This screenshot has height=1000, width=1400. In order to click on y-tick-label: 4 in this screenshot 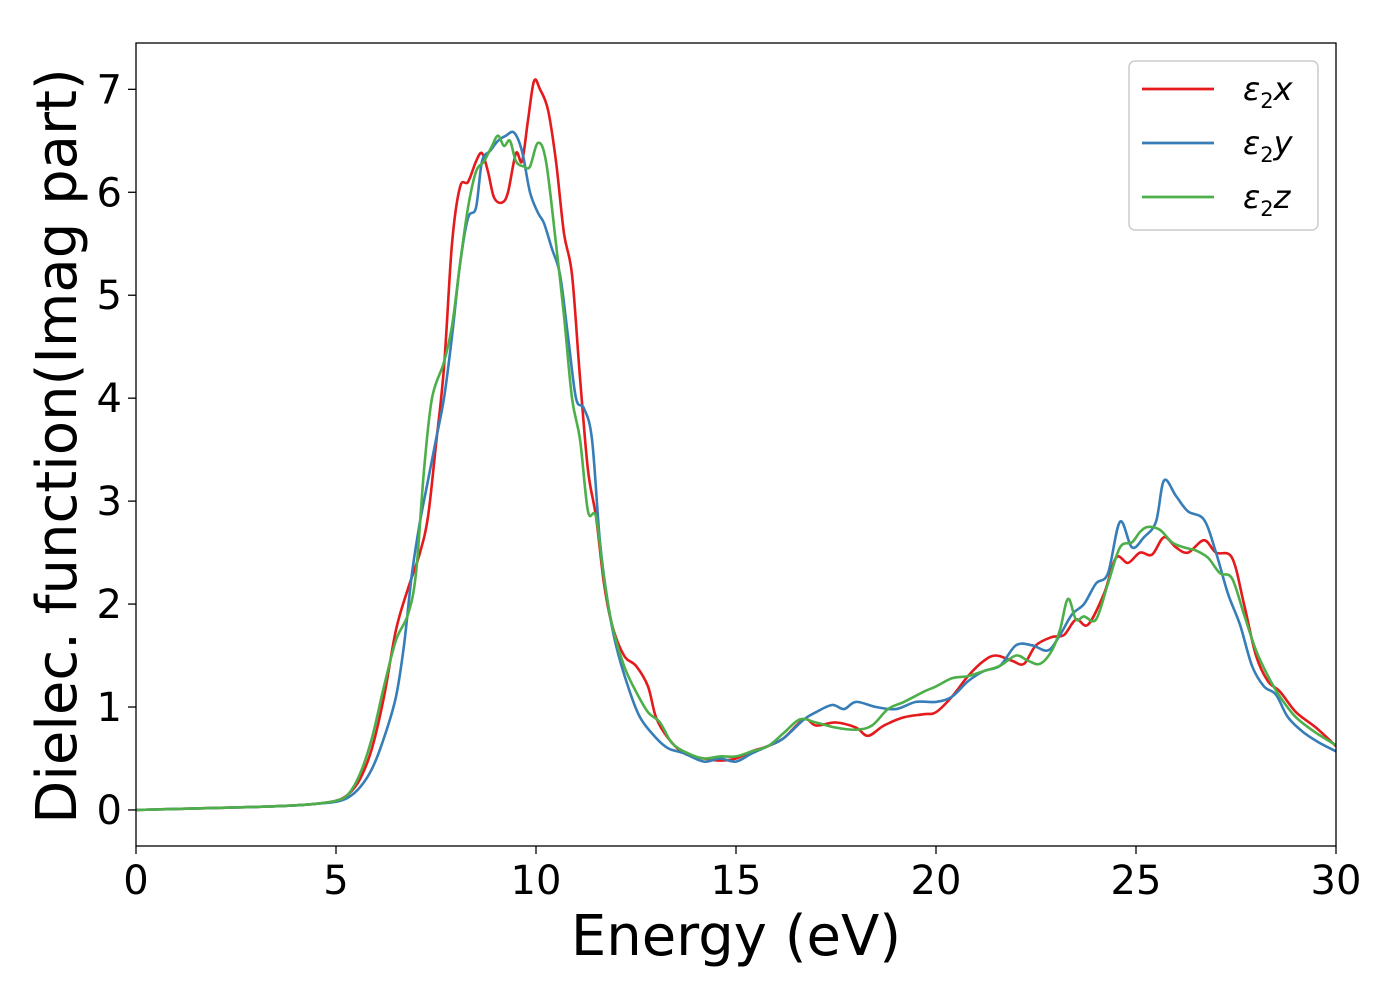, I will do `click(109, 399)`.